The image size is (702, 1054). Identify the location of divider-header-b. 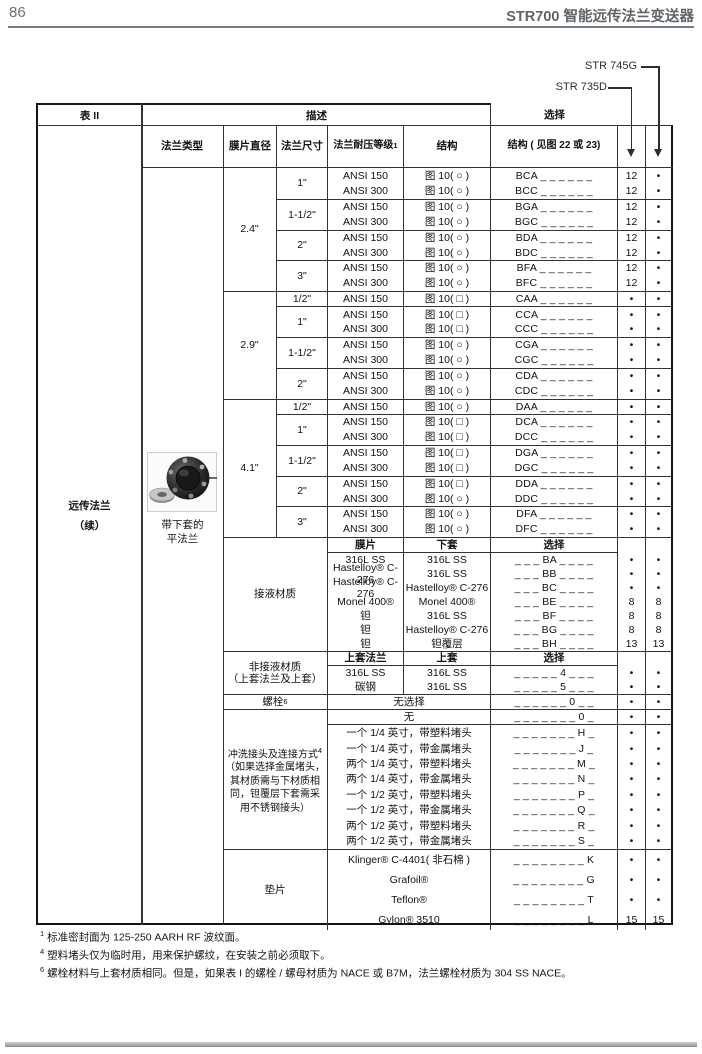
(407, 167).